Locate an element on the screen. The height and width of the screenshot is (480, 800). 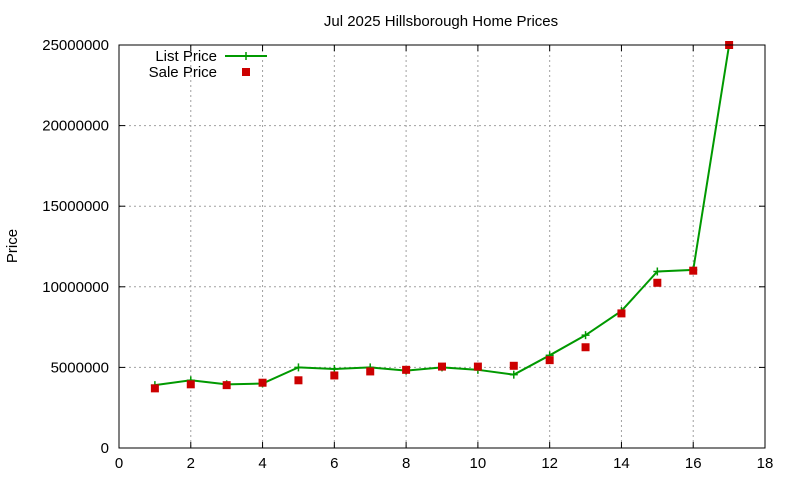
x-tick-label: 14 is located at coordinates (621, 463).